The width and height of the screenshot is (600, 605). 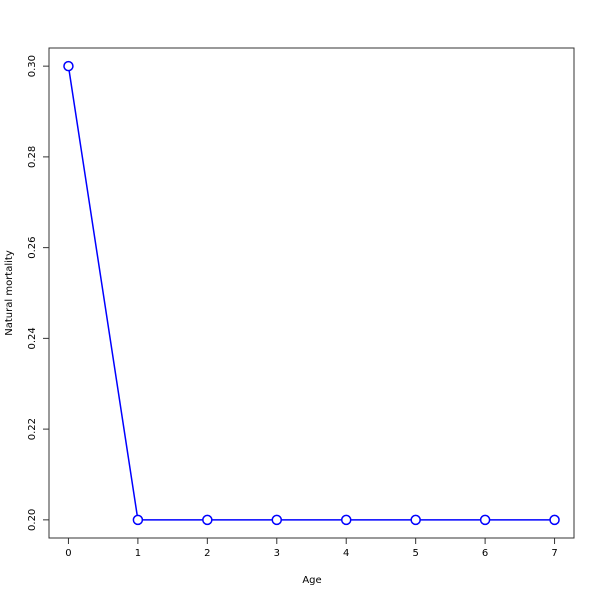 What do you see at coordinates (32, 157) in the screenshot?
I see `y-tick-label: 0.28` at bounding box center [32, 157].